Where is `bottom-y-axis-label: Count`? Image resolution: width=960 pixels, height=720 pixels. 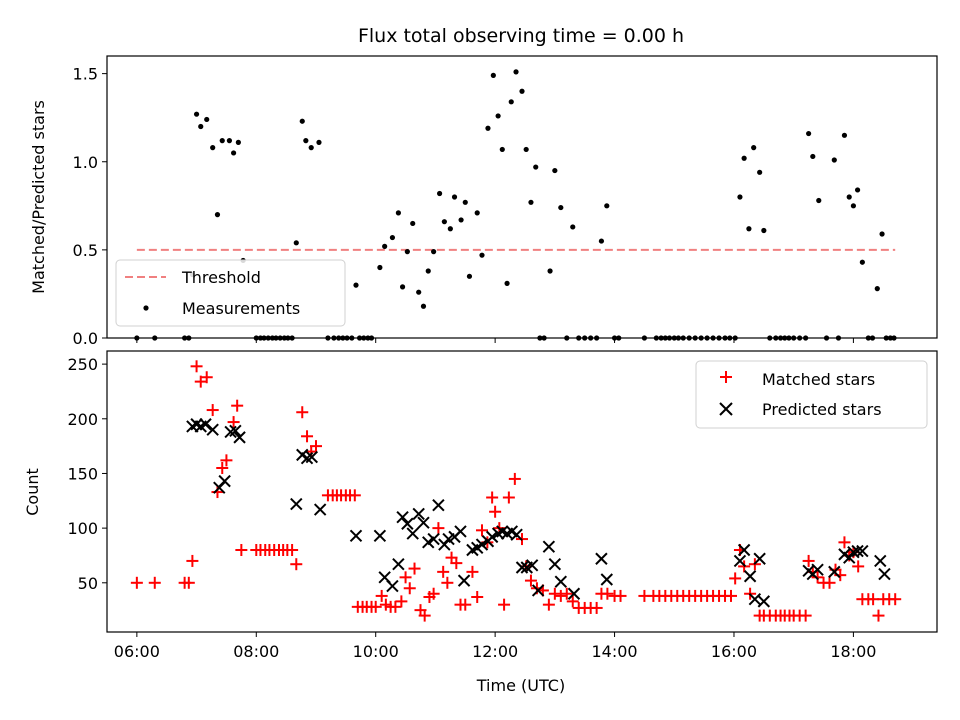 bottom-y-axis-label: Count is located at coordinates (32, 492).